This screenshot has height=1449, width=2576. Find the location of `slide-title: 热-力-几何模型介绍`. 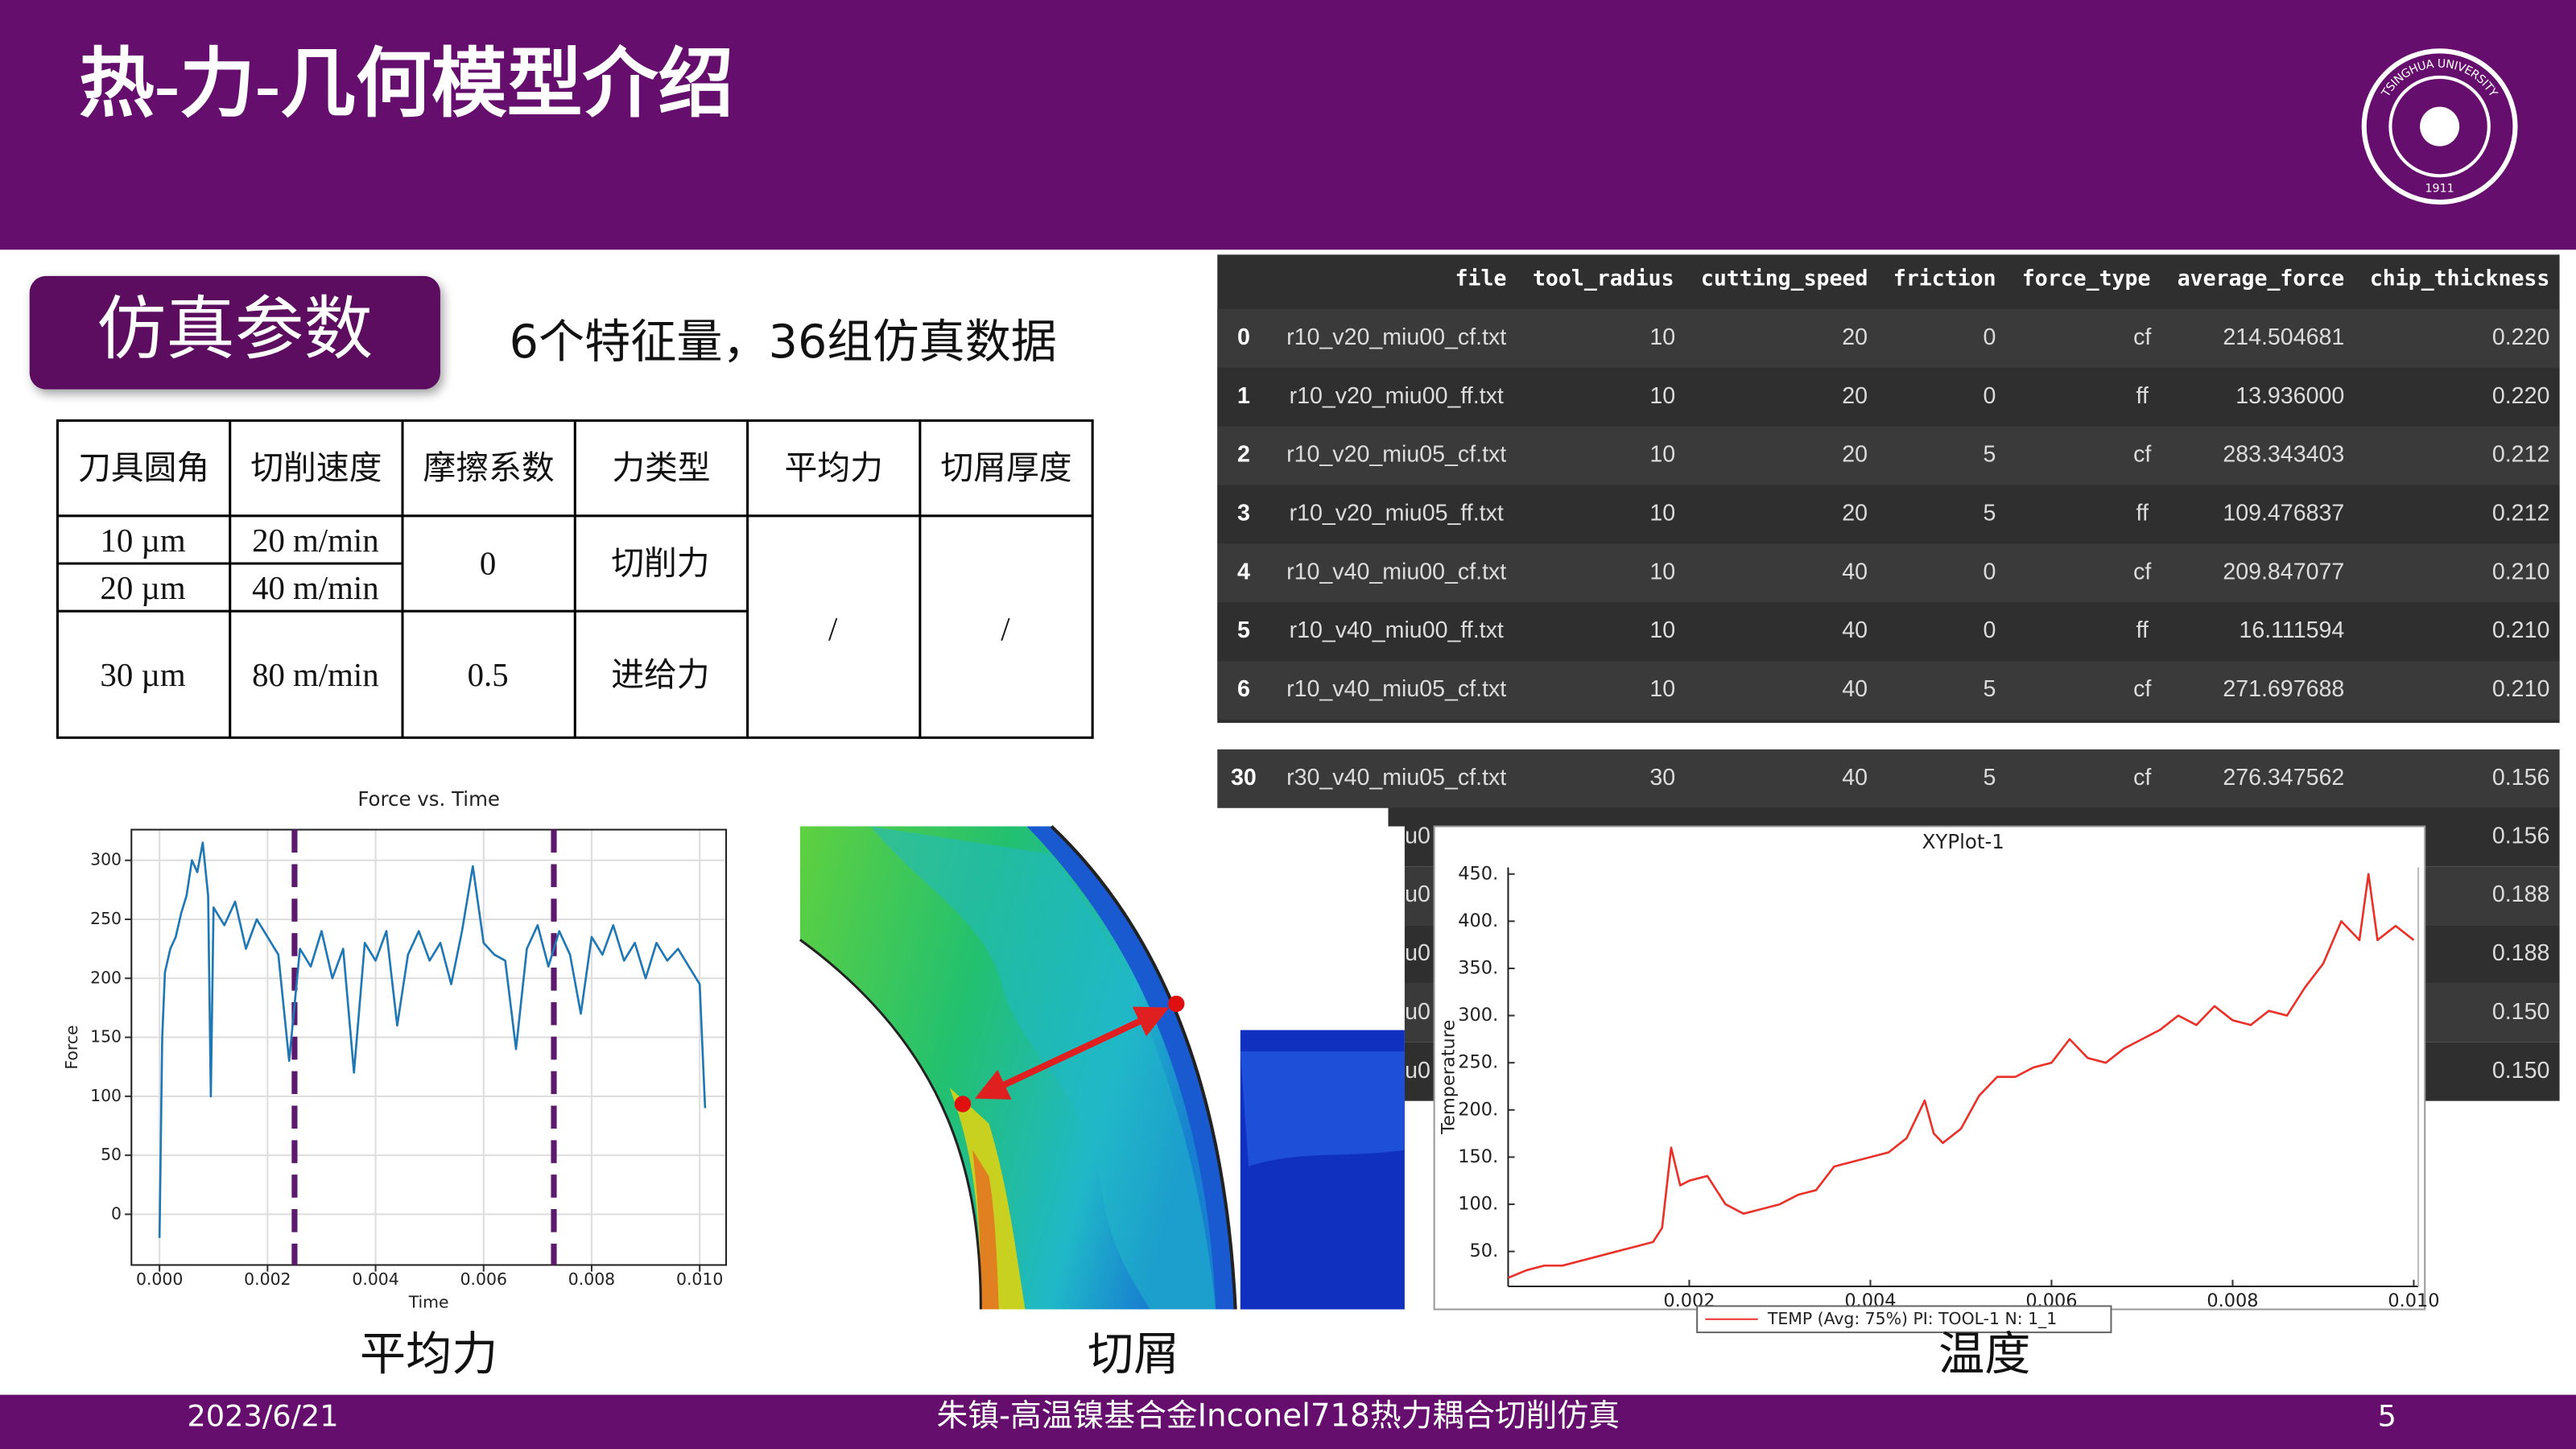

slide-title: 热-力-几何模型介绍 is located at coordinates (406, 84).